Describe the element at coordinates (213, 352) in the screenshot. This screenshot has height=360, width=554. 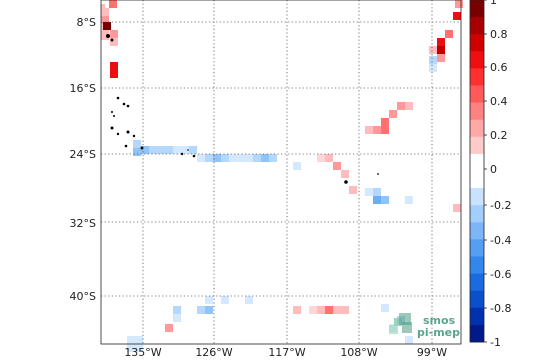
I see `lon-label-126w: 126°W` at that location.